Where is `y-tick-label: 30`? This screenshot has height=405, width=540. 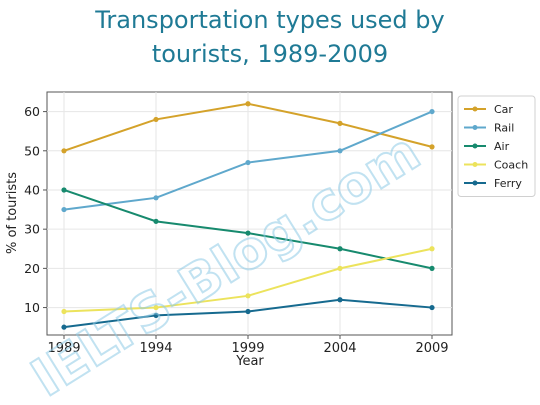 y-tick-label: 30 is located at coordinates (32, 229).